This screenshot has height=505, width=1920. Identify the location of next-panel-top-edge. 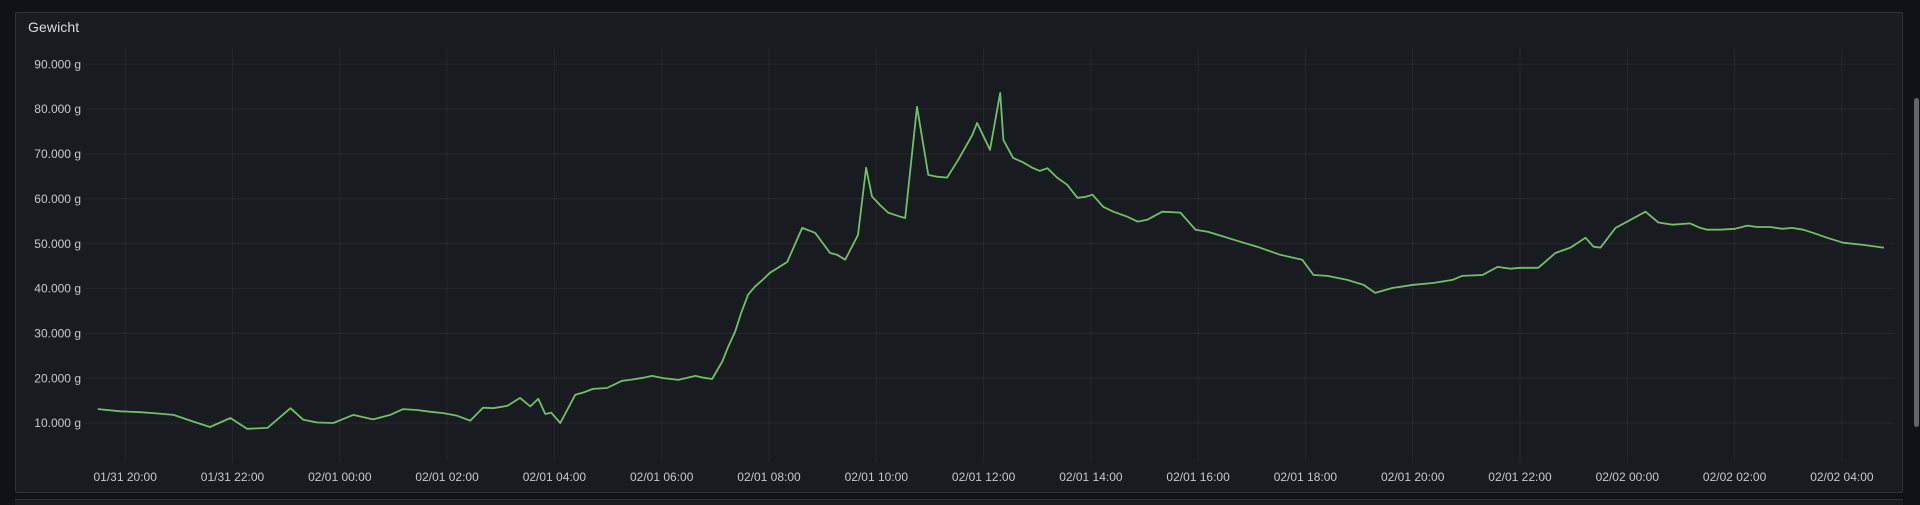
(959, 502).